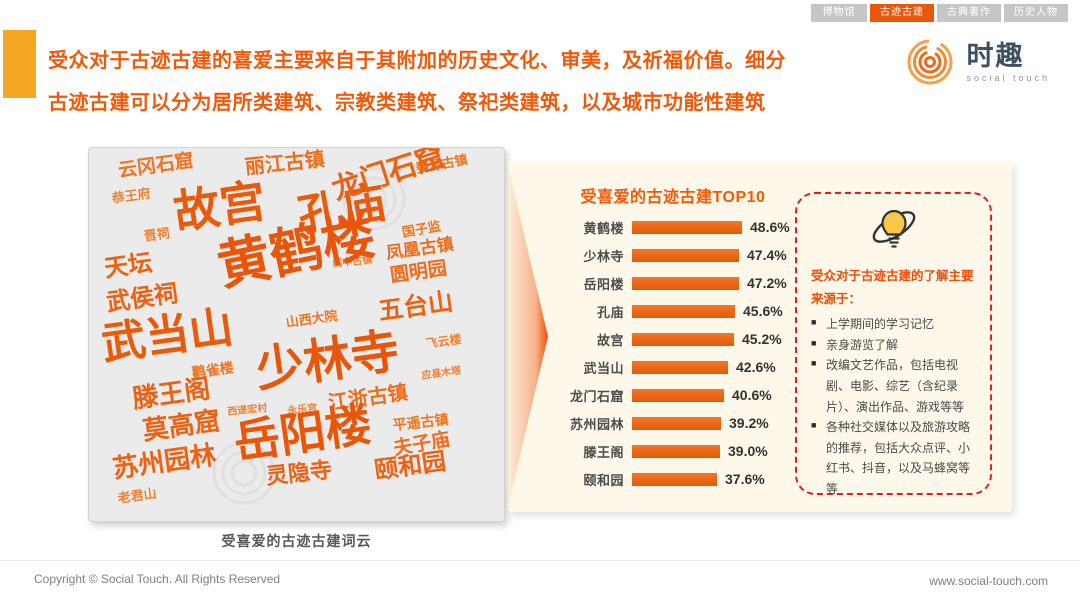  What do you see at coordinates (902, 13) in the screenshot?
I see `tab-古迹古建: 古迹古建` at bounding box center [902, 13].